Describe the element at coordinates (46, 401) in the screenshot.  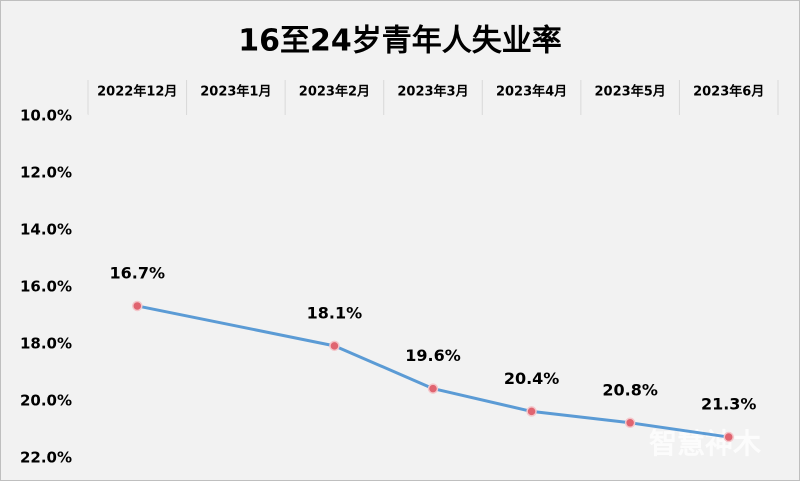
I see `y-tick-label: 20.0%` at that location.